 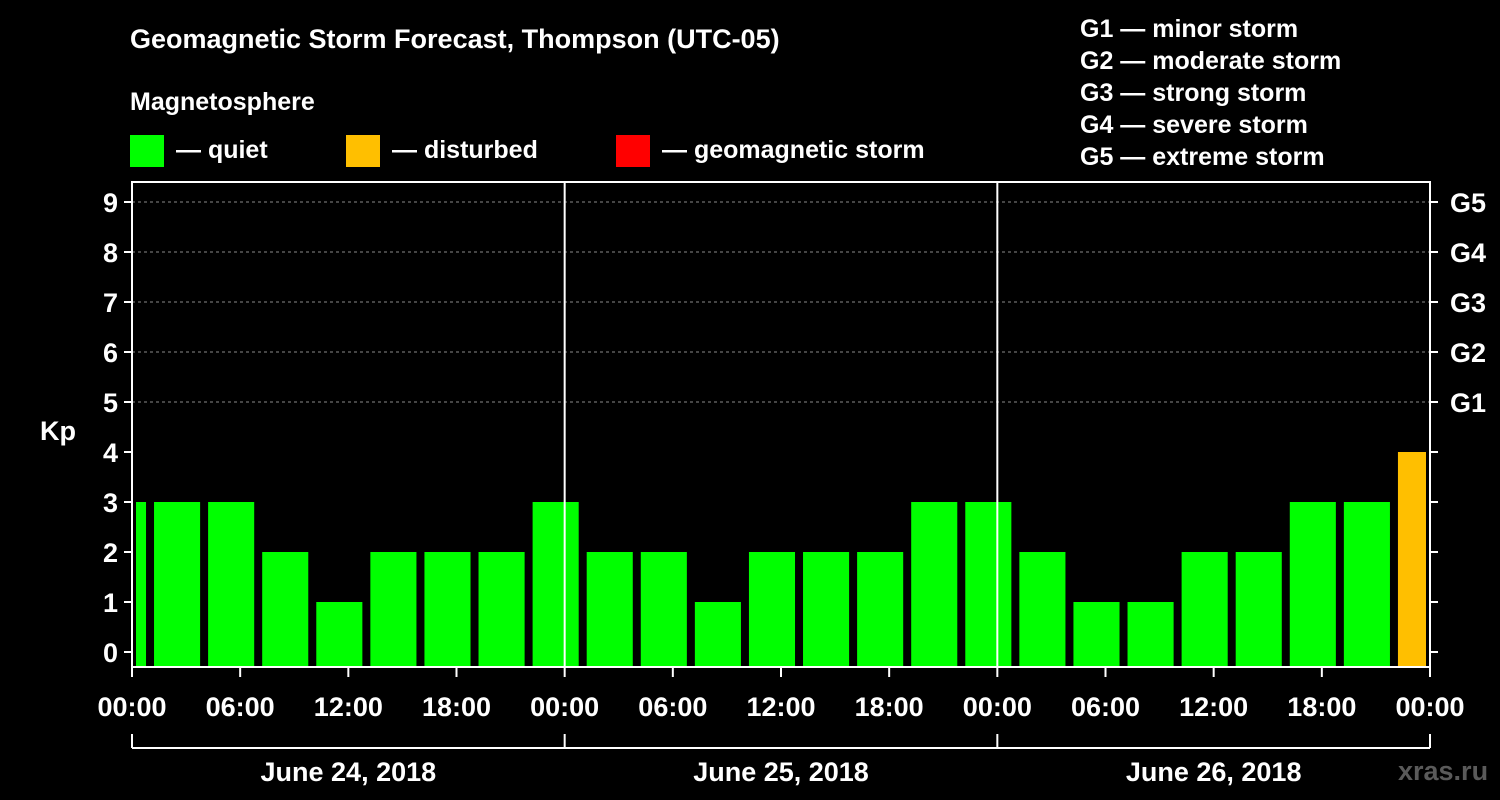 I want to click on y-tick-label-7: 7, so click(x=110, y=303).